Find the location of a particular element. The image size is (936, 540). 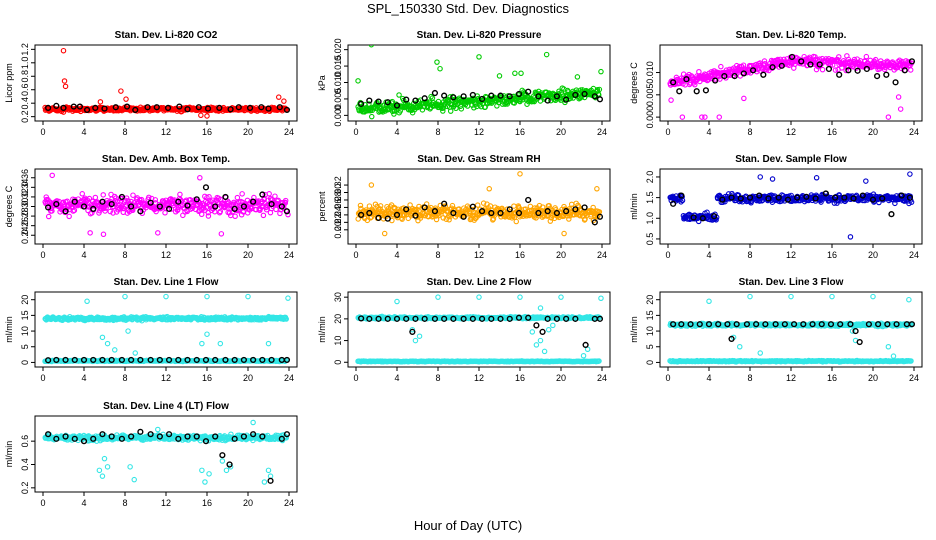

y-tick-label: 0.24 is located at coordinates (25, 235).